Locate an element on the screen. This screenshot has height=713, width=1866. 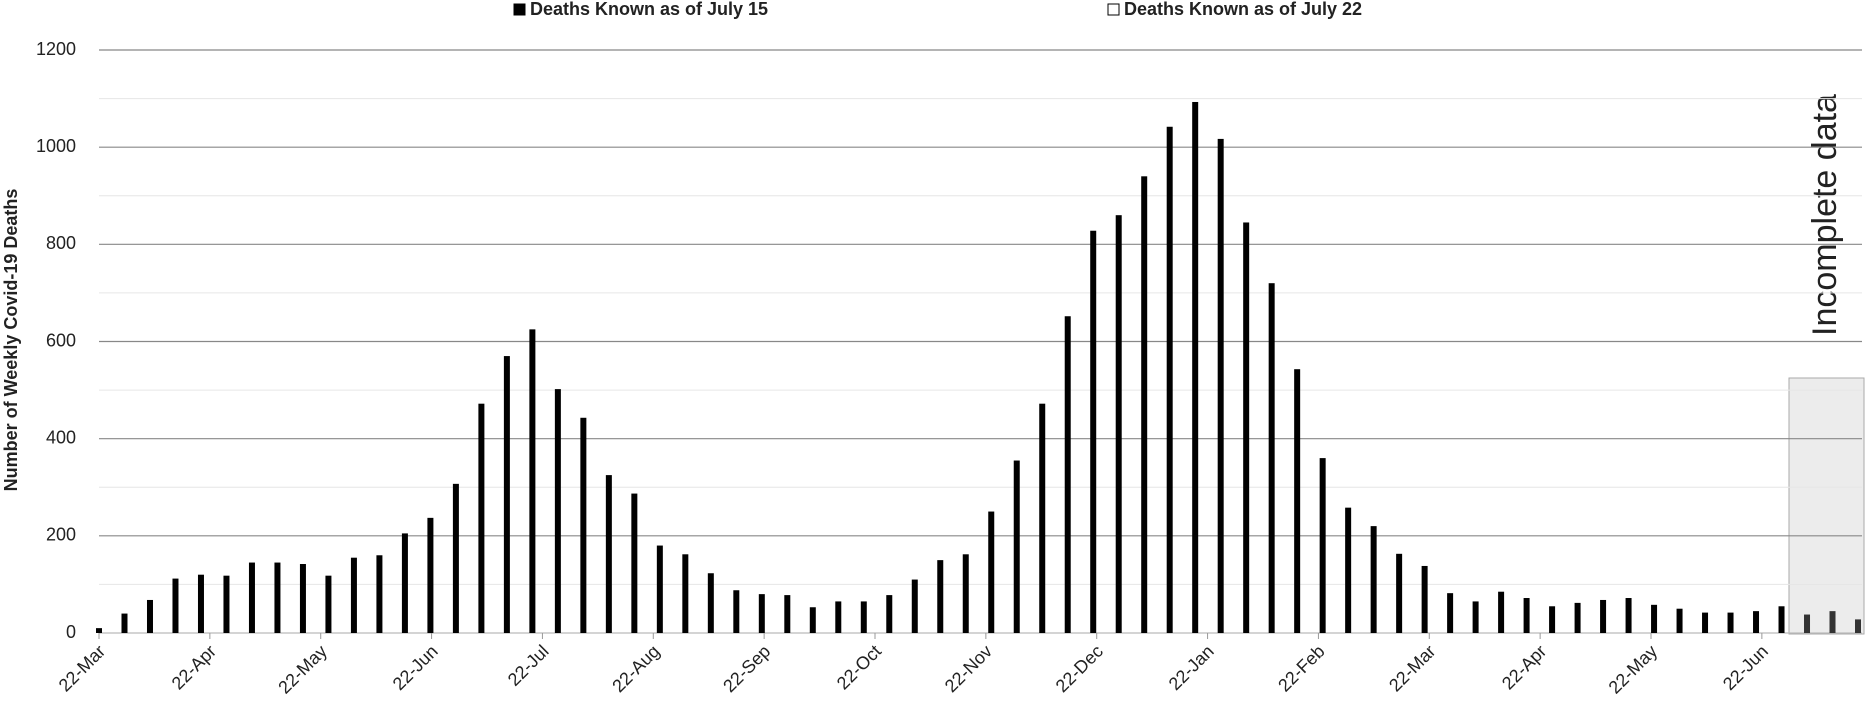
x-tick-label: 22-Feb is located at coordinates (1301, 668).